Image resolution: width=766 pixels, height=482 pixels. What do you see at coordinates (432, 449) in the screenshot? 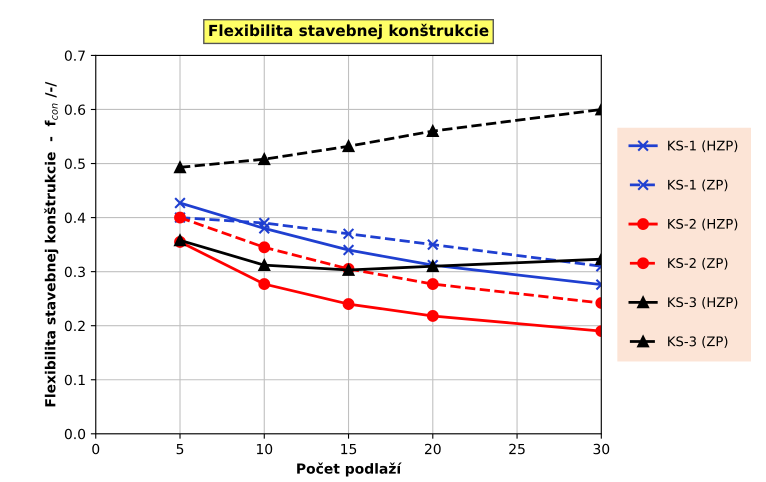
I see `x-tick-label: 20` at bounding box center [432, 449].